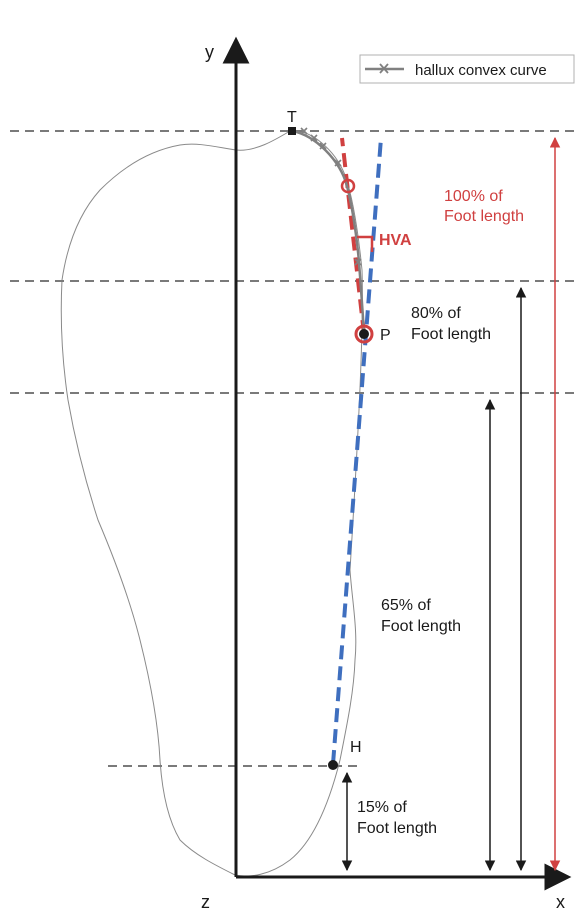 This screenshot has width=576, height=920. What do you see at coordinates (481, 70) in the screenshot?
I see `legend-label: hallux convex curve` at bounding box center [481, 70].